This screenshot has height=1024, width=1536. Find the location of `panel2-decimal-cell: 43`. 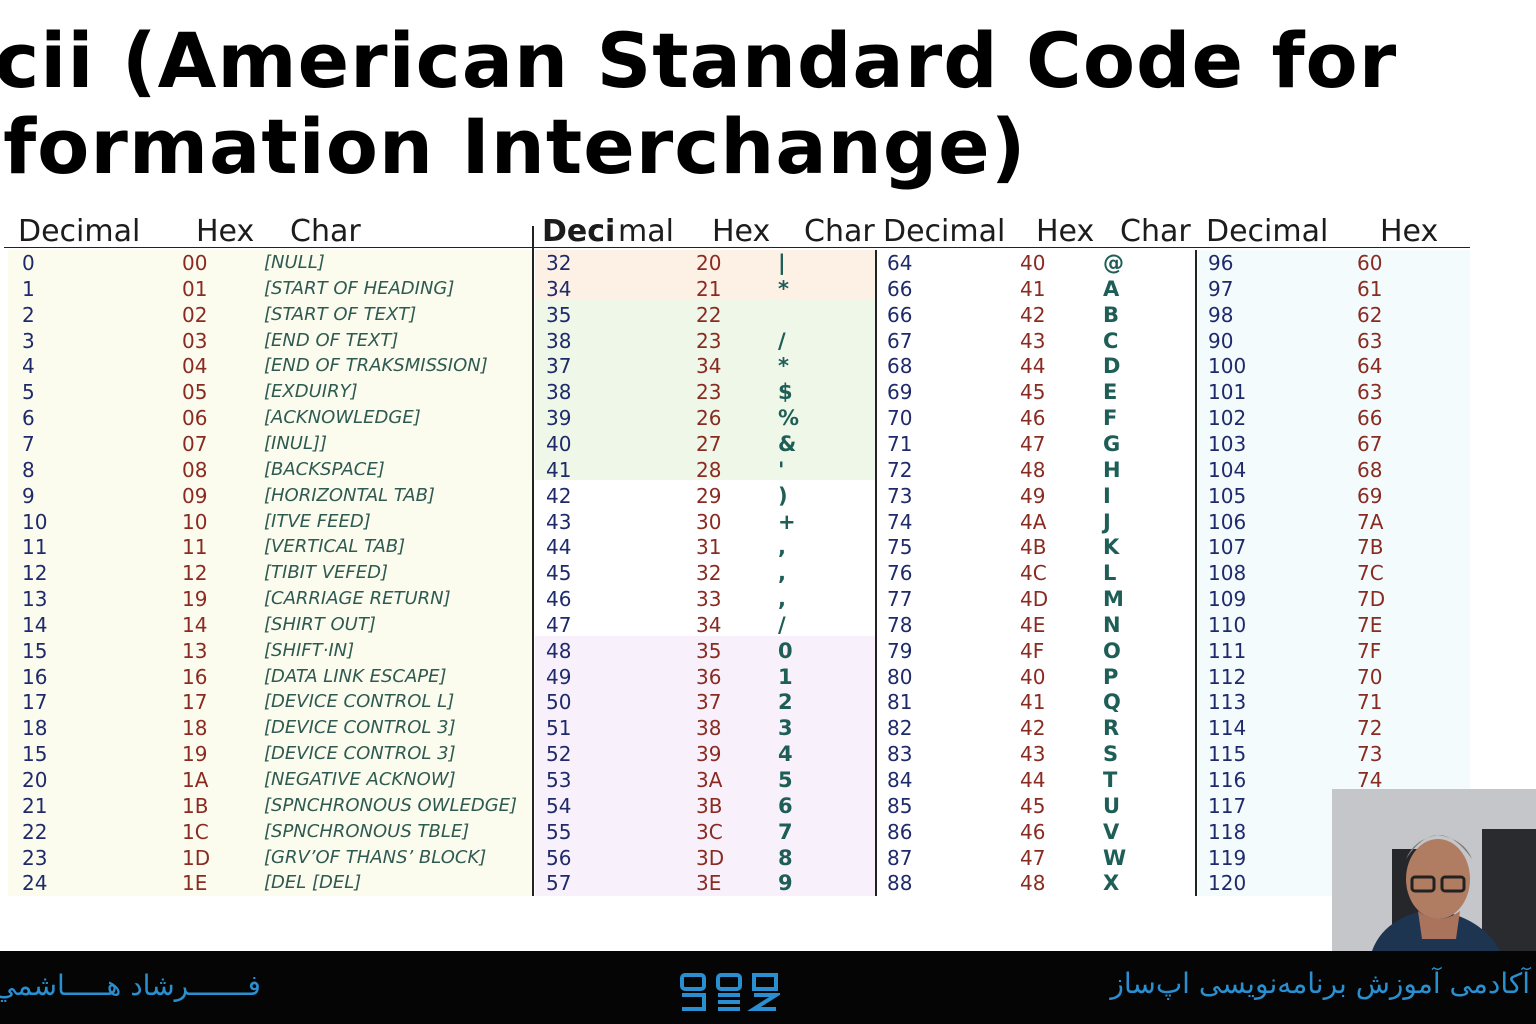

panel2-decimal-cell: 43 is located at coordinates (559, 521).